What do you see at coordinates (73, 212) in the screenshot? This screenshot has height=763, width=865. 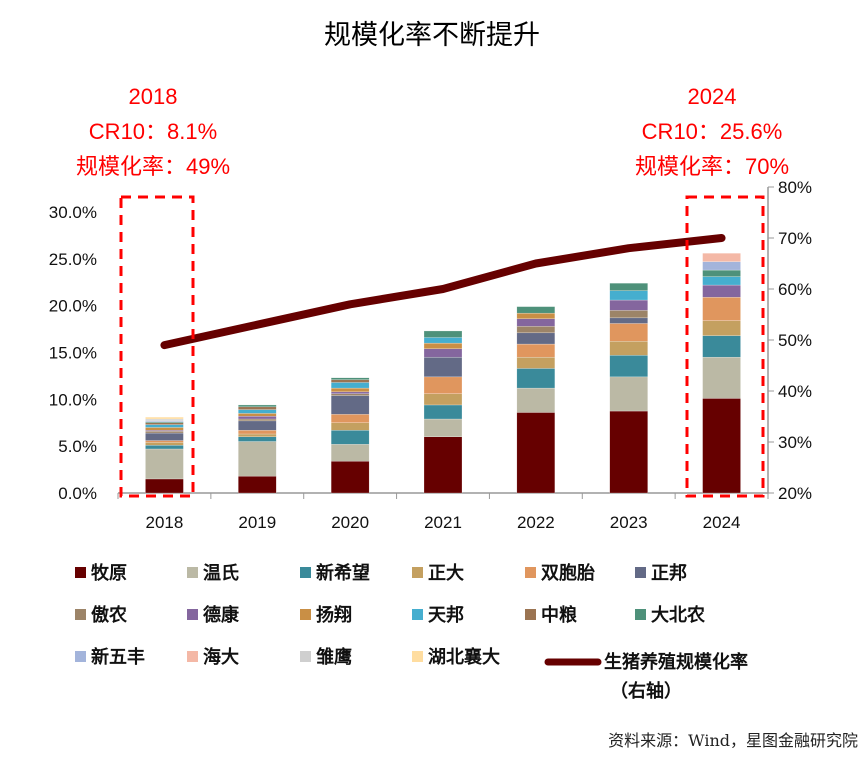 I see `left-tick-label: 30.0%` at bounding box center [73, 212].